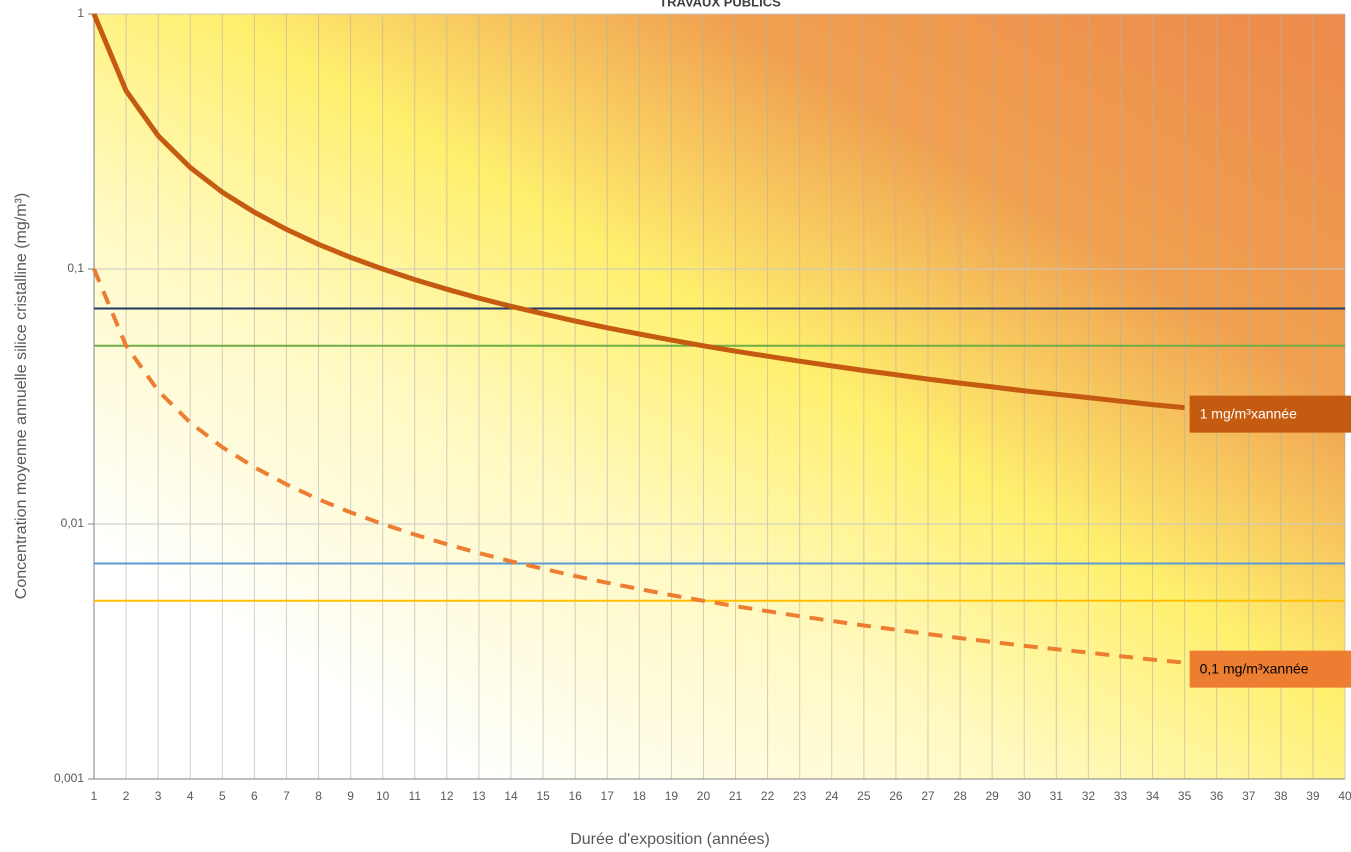  What do you see at coordinates (864, 796) in the screenshot?
I see `x-tick-label: 25` at bounding box center [864, 796].